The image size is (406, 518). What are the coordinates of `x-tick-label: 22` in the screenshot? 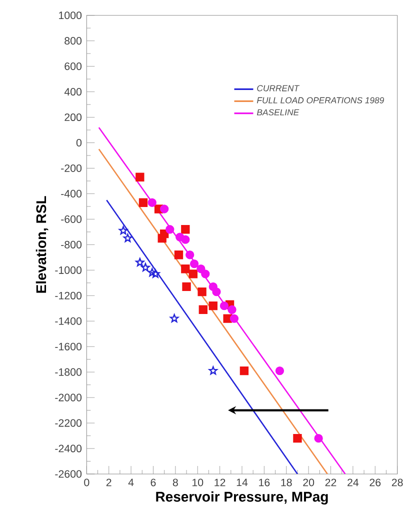 It's located at (330, 482).